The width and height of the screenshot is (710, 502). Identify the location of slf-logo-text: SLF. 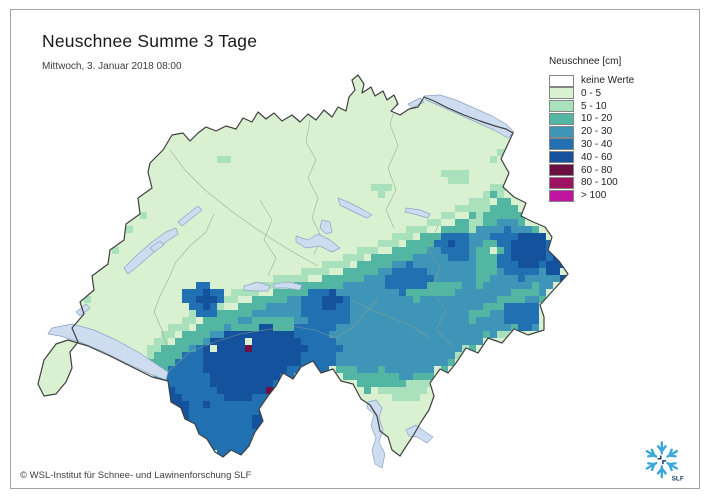
(678, 478).